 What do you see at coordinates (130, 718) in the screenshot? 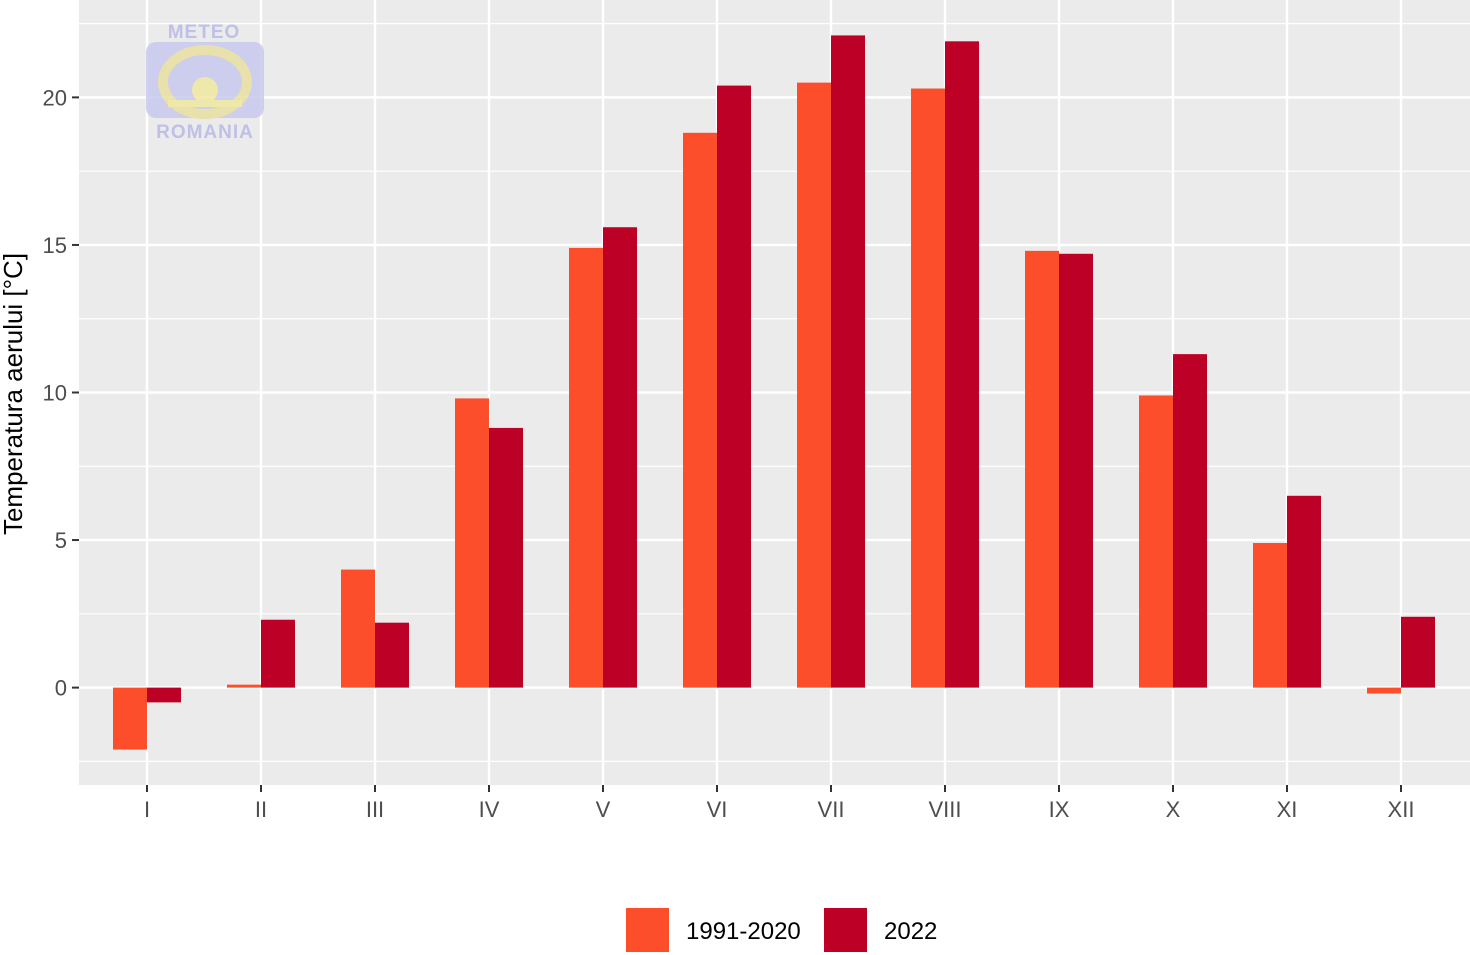
I see `bar-normal-I` at bounding box center [130, 718].